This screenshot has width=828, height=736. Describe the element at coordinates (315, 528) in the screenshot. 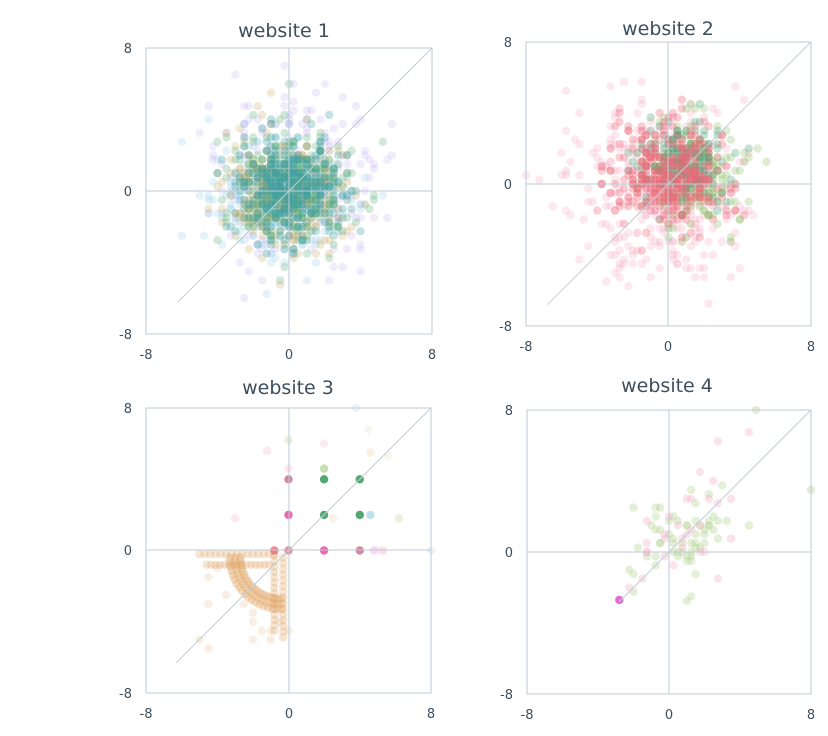

I see `panel-3-points` at that location.